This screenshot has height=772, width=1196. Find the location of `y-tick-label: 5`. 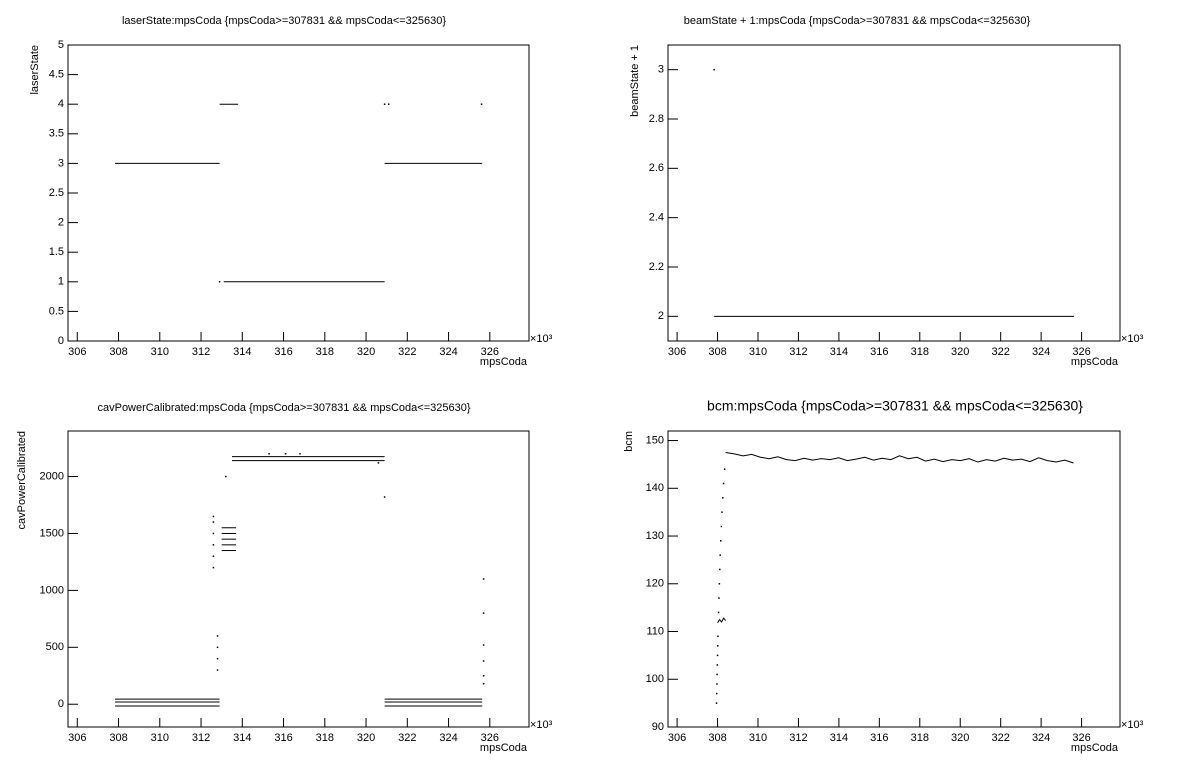

y-tick-label: 5 is located at coordinates (61, 45).